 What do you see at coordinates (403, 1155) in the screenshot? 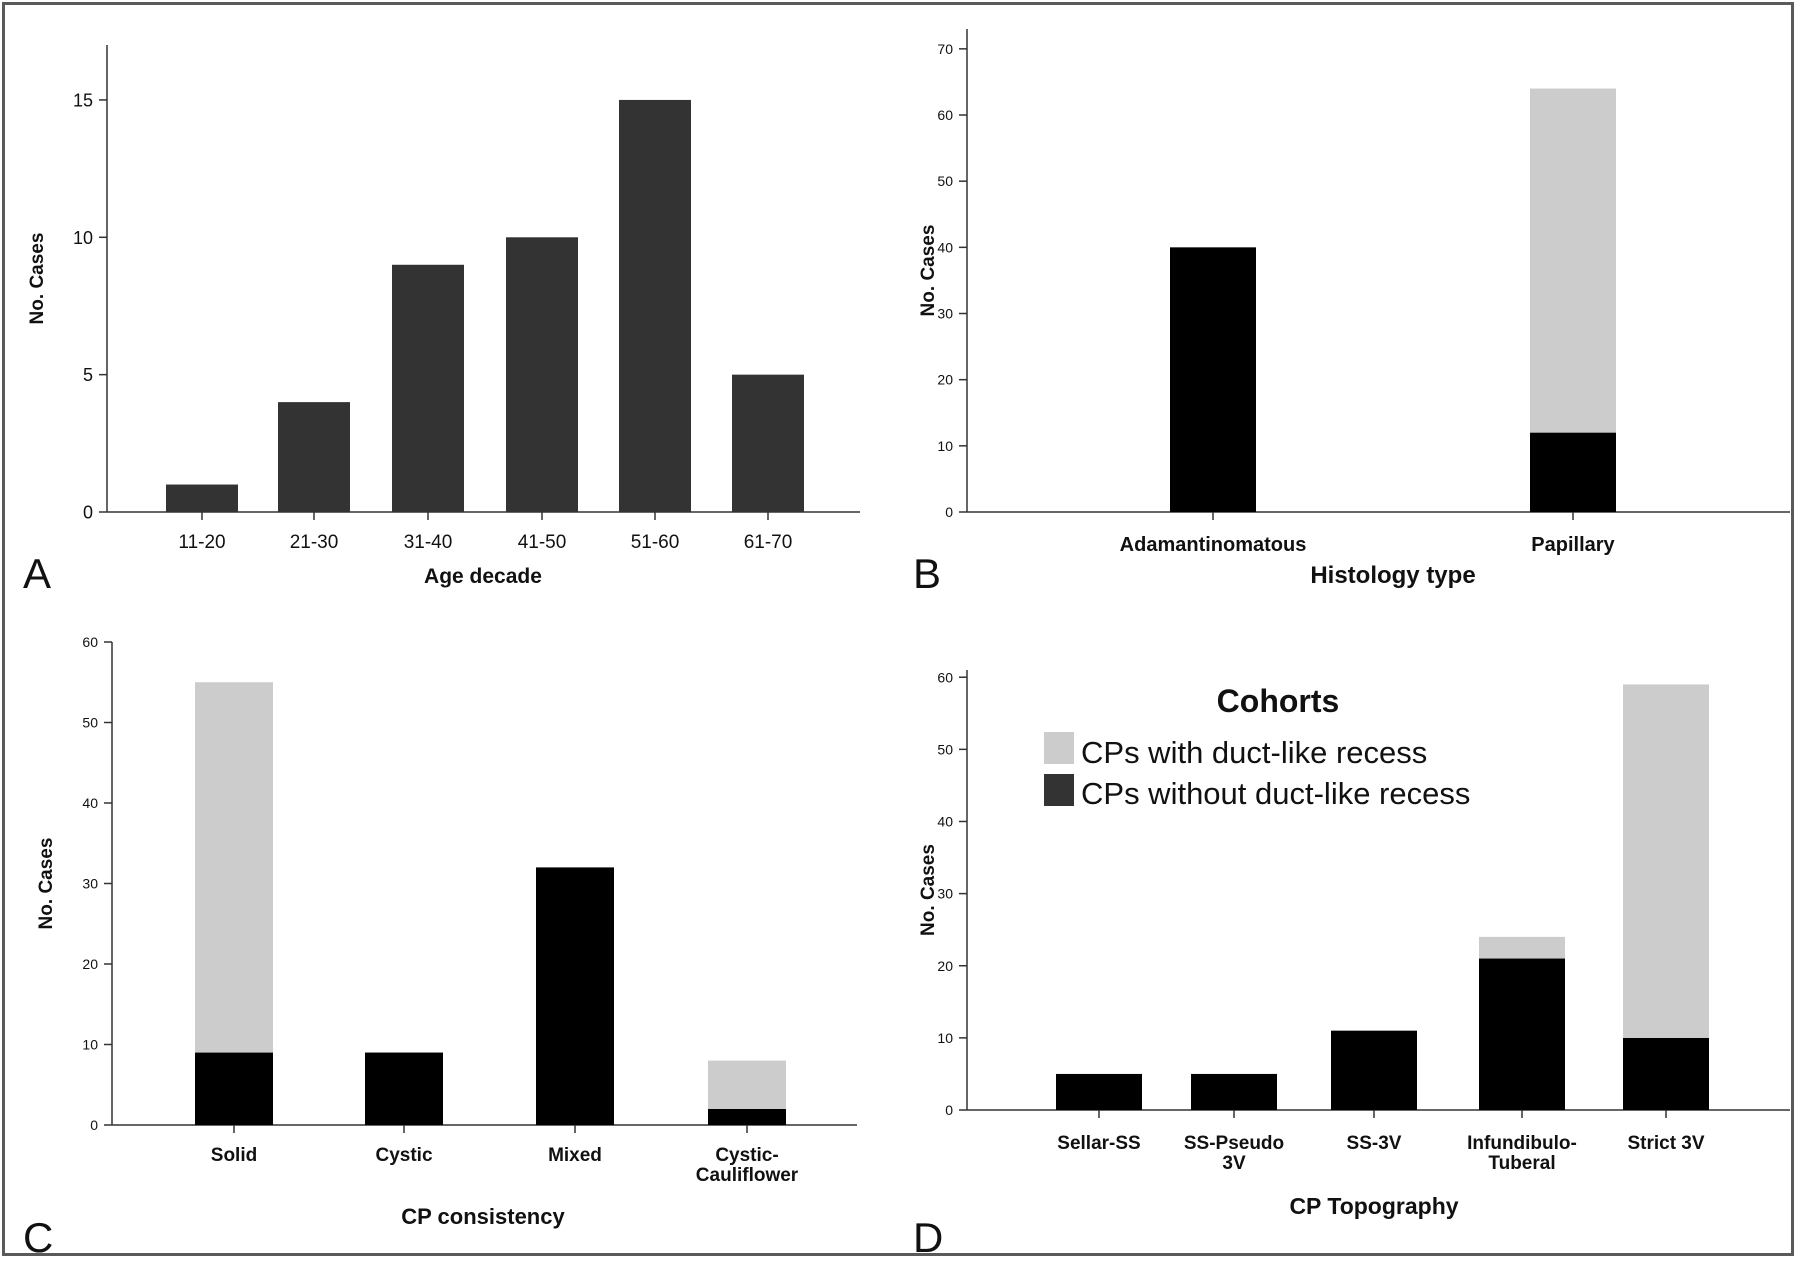
I see `x-tick-label: Cystic` at bounding box center [403, 1155].